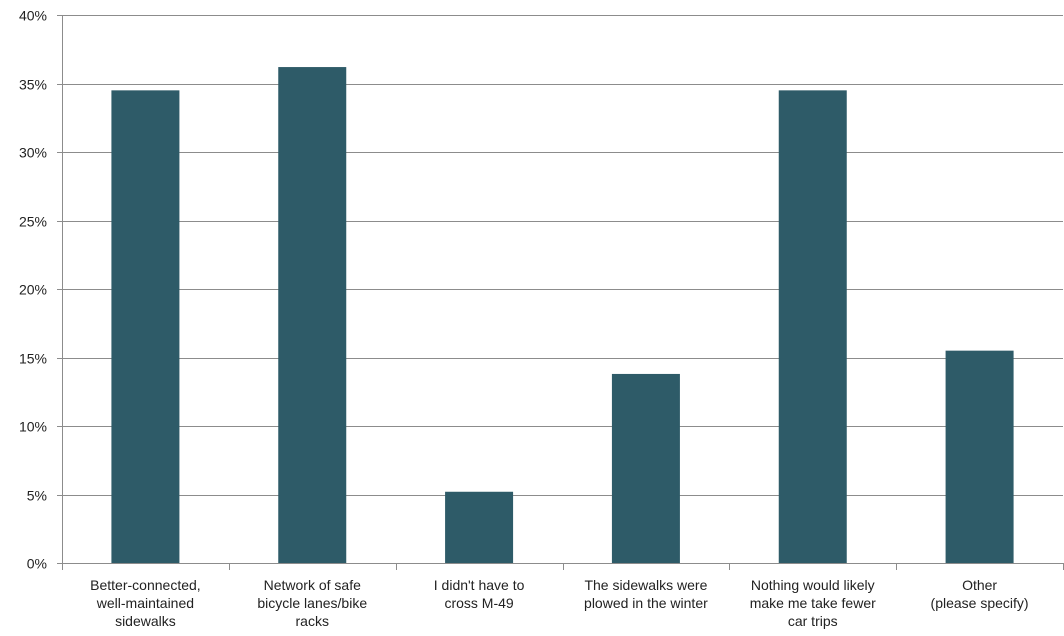 Image resolution: width=1064 pixels, height=636 pixels. I want to click on x-category-label-line: cross M-49, so click(478, 603).